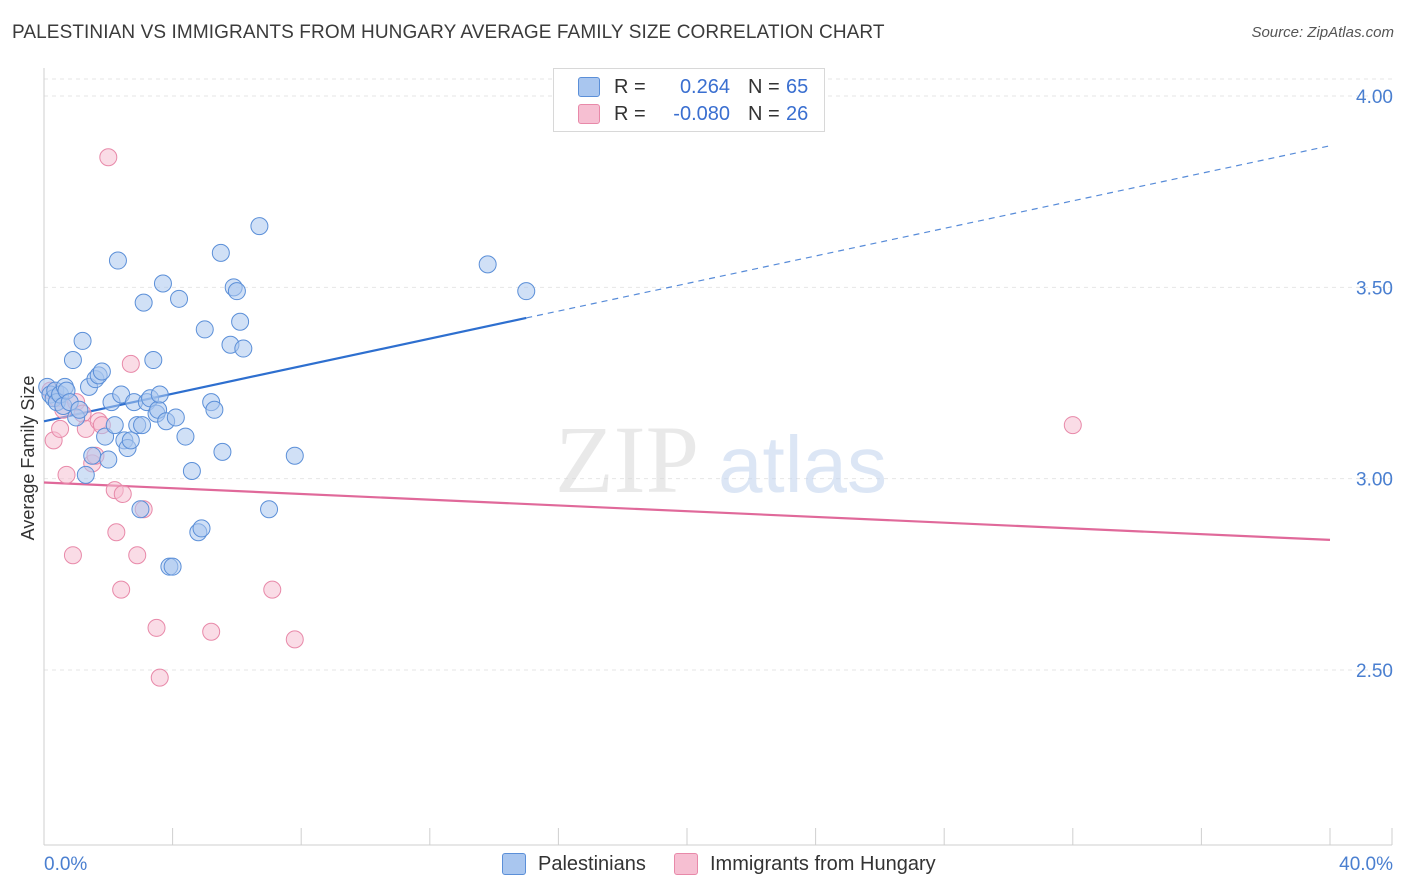 The image size is (1406, 892). What do you see at coordinates (627, 459) in the screenshot?
I see `watermark-zip: ZIP` at bounding box center [627, 459].